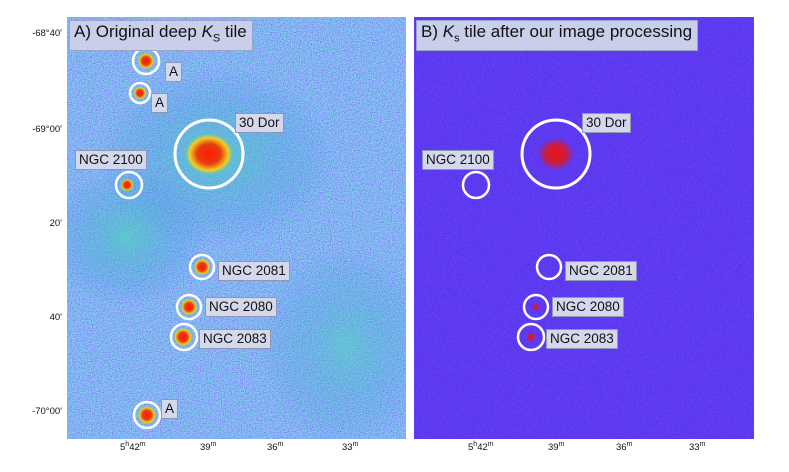 Image resolution: width=789 pixels, height=472 pixels. What do you see at coordinates (47, 129) in the screenshot?
I see `y-tick-label: -69°00'` at bounding box center [47, 129].